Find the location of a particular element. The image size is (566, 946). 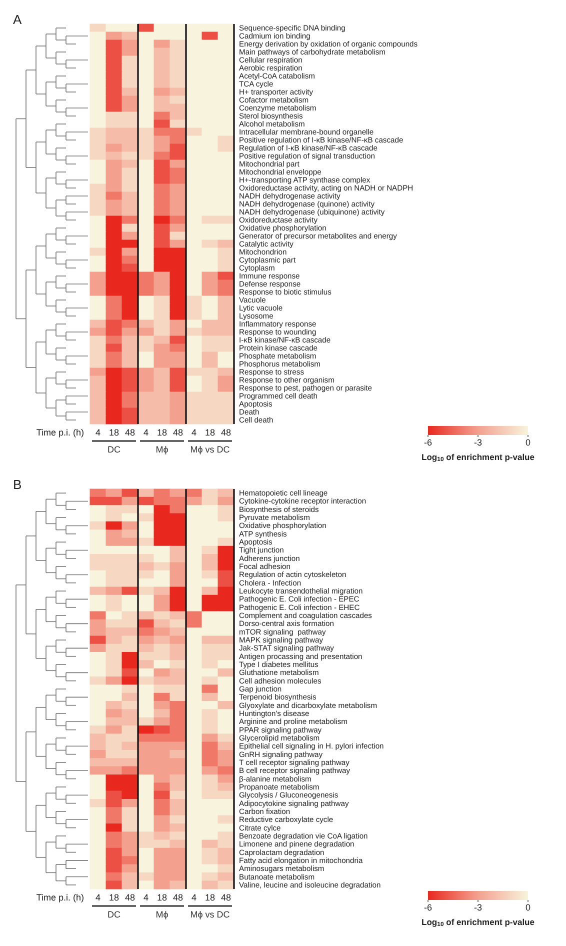

chart-title: B is located at coordinates (17, 484).